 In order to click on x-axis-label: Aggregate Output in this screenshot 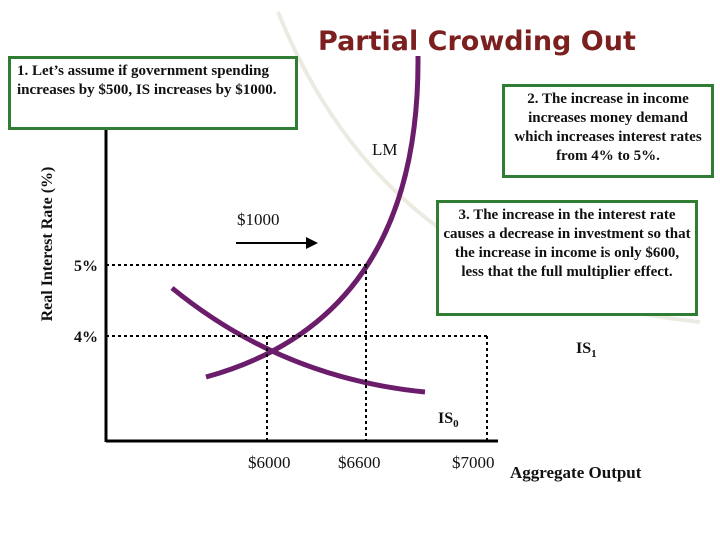, I will do `click(576, 472)`.